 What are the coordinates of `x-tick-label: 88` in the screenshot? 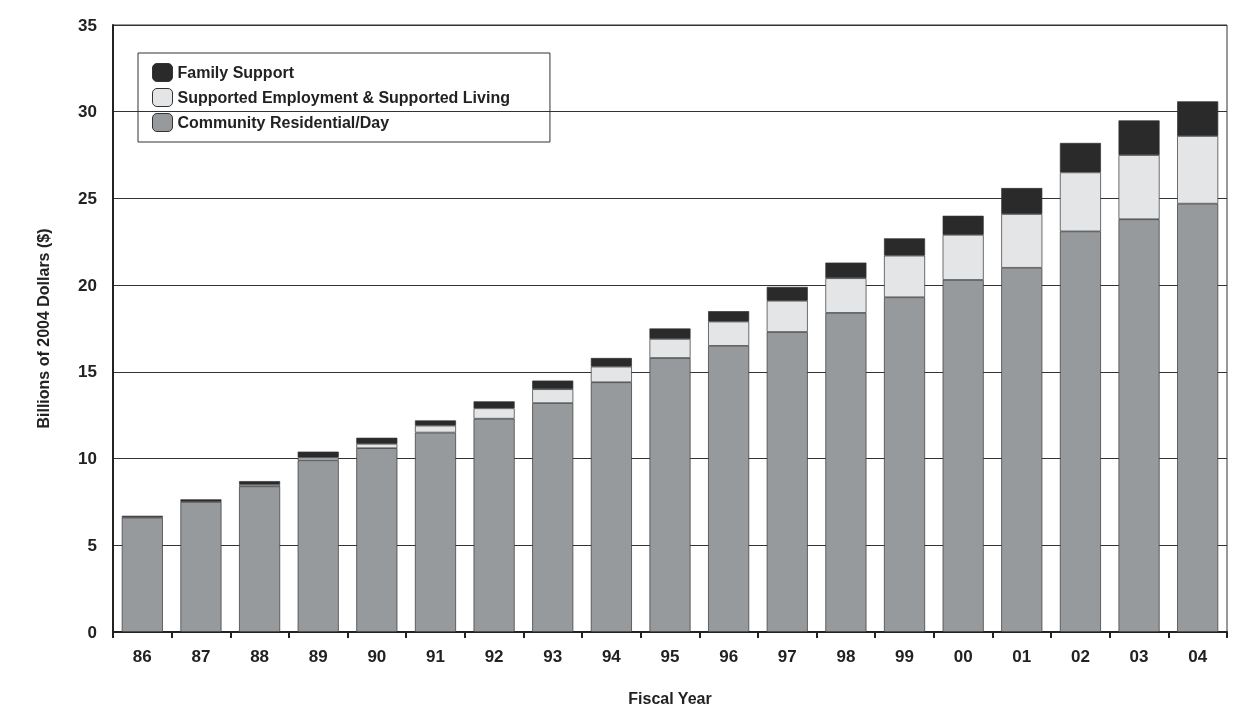 It's located at (260, 656).